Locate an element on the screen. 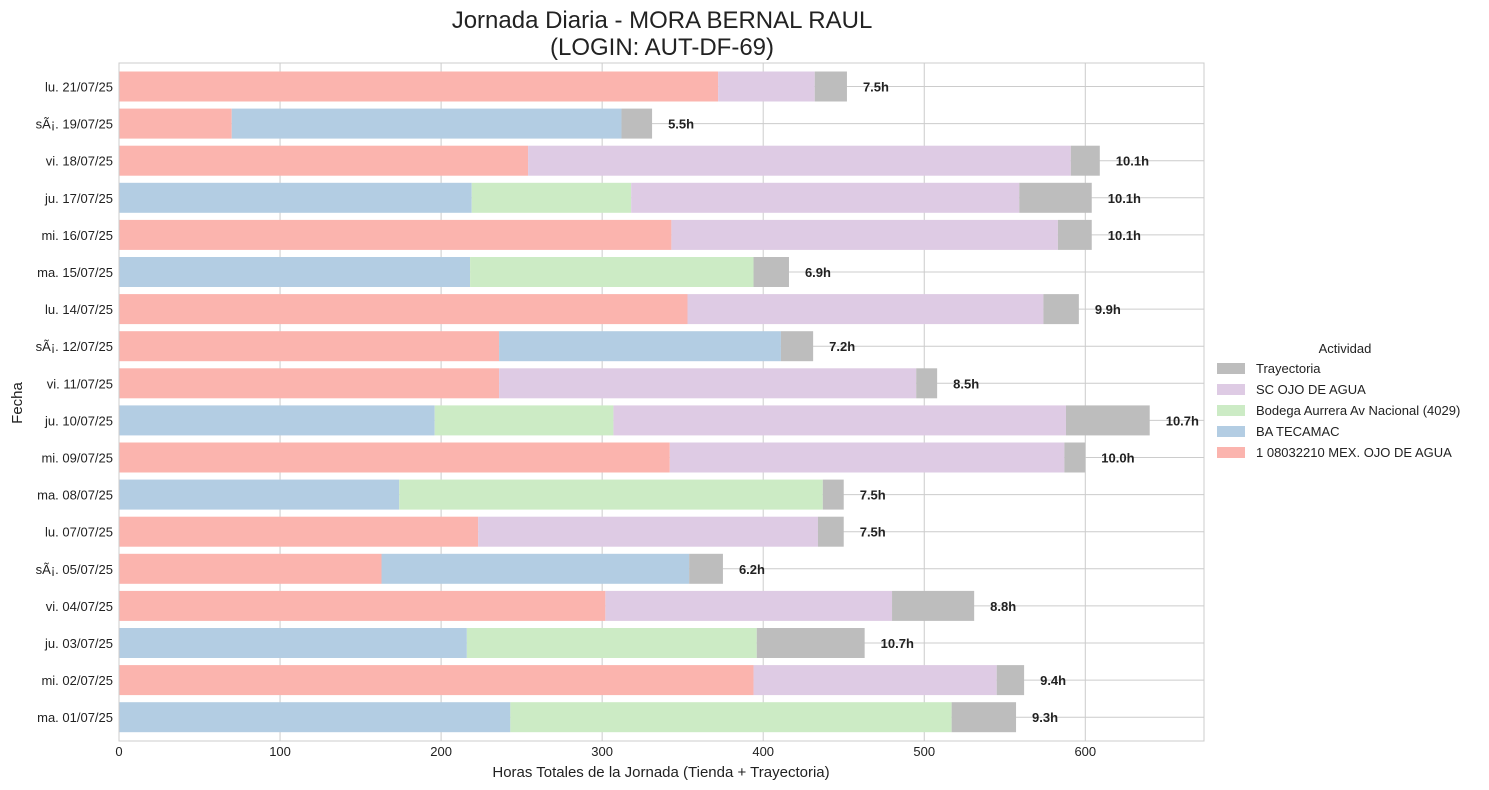  x-tick-label: 100 is located at coordinates (280, 751).